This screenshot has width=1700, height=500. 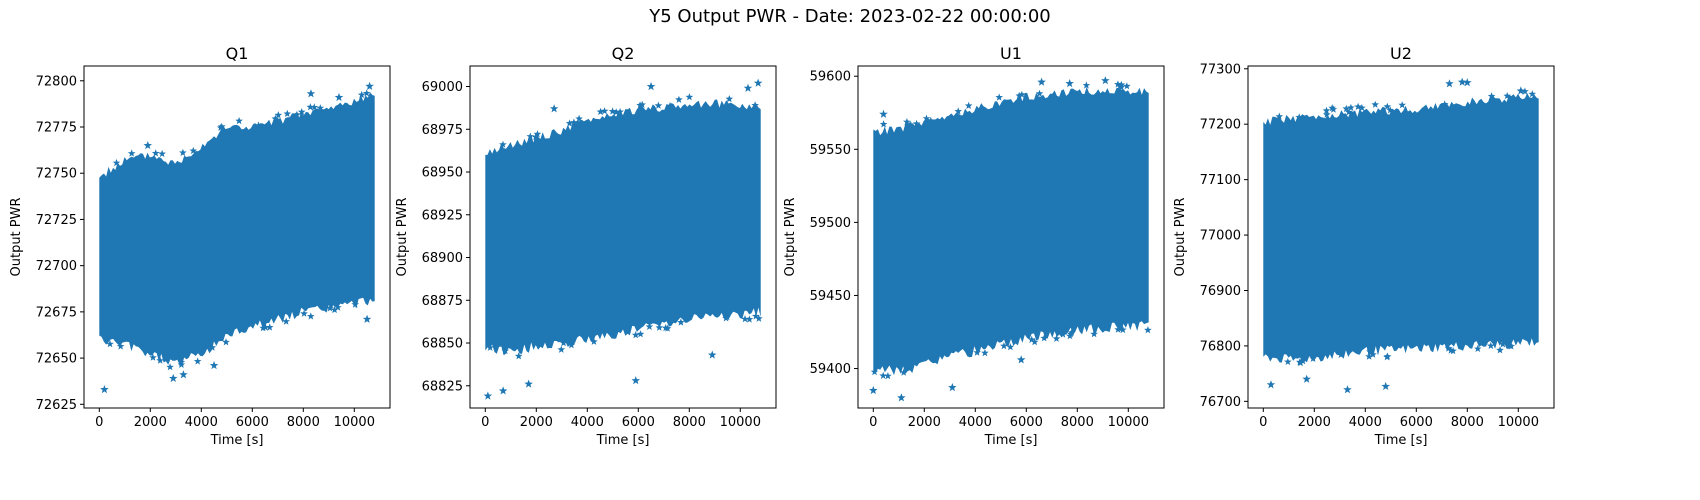 I want to click on x-tick-label: 0, so click(x=873, y=422).